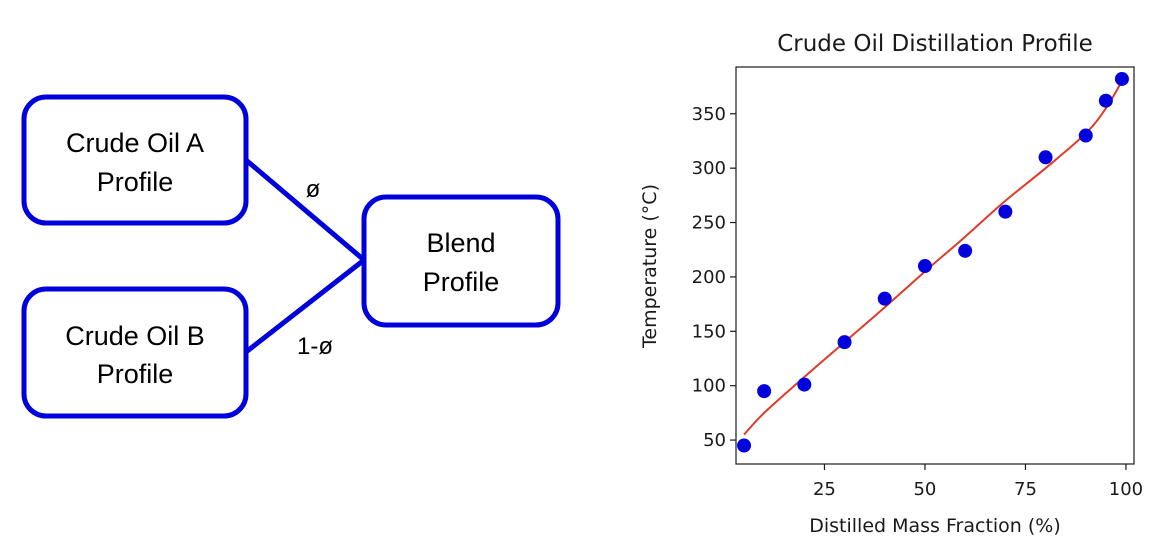  Describe the element at coordinates (135, 336) in the screenshot. I see `node-crude-oil-b-line-1: Crude Oil B` at that location.